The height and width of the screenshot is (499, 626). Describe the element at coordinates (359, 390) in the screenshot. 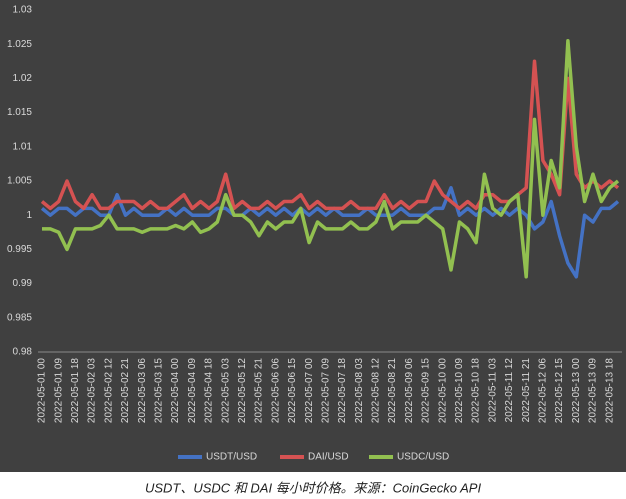

I see `x-tick-label: 2022-05-08 03` at that location.